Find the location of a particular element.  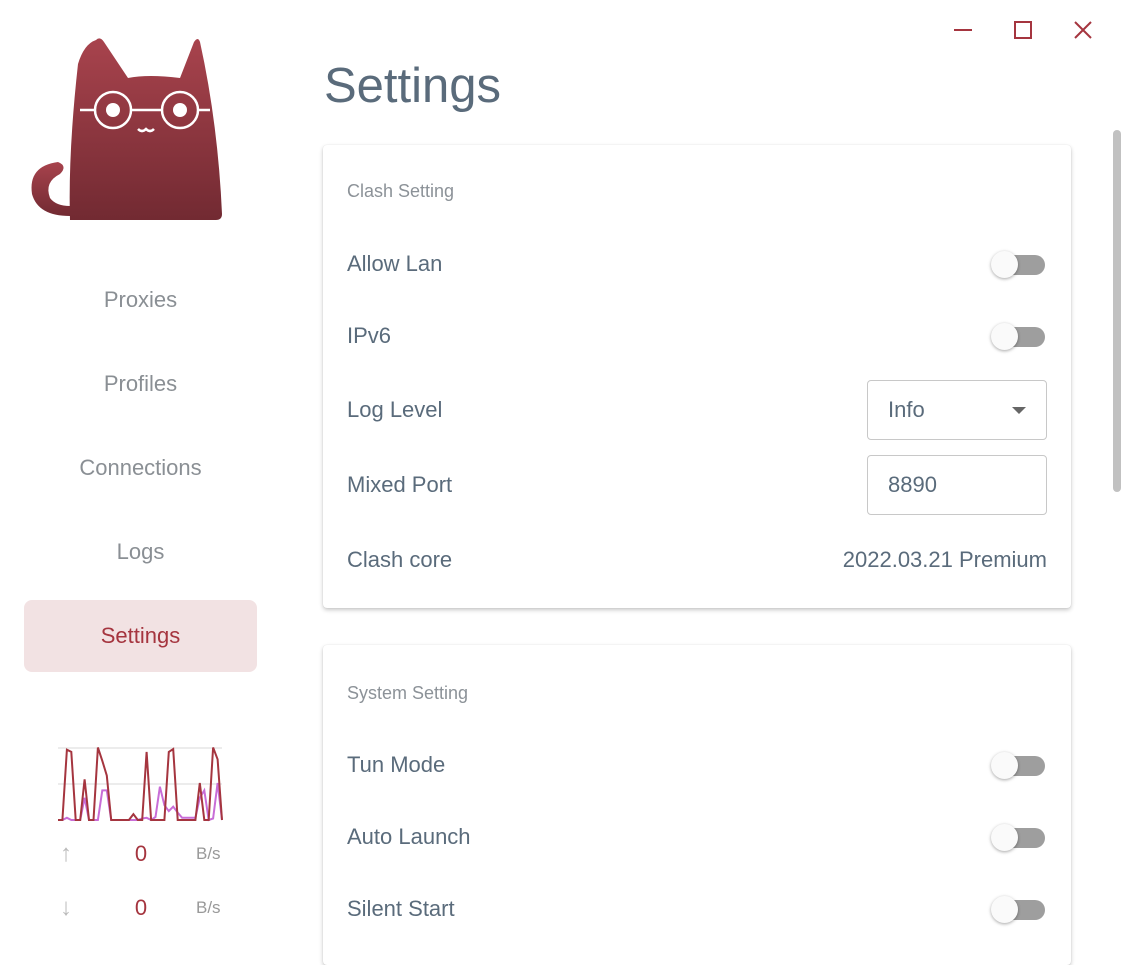

maximize-button is located at coordinates (1023, 30).